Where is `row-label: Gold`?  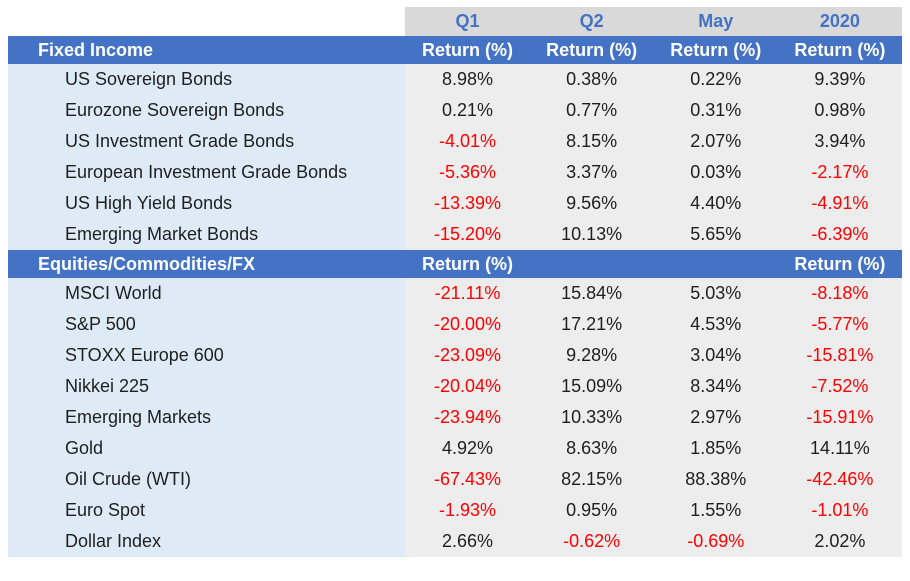
row-label: Gold is located at coordinates (207, 448).